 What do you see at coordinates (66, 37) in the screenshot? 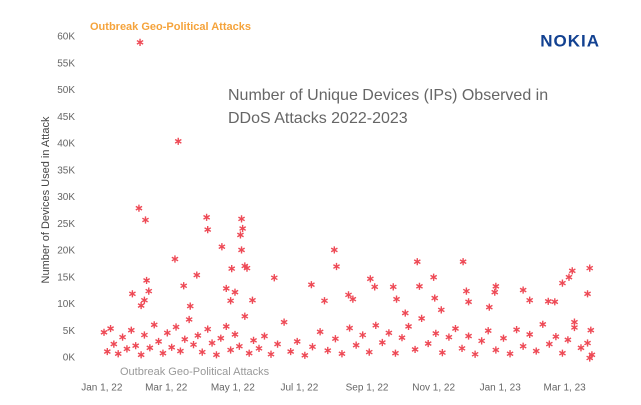
I see `y-tick-label: 60K` at bounding box center [66, 37].